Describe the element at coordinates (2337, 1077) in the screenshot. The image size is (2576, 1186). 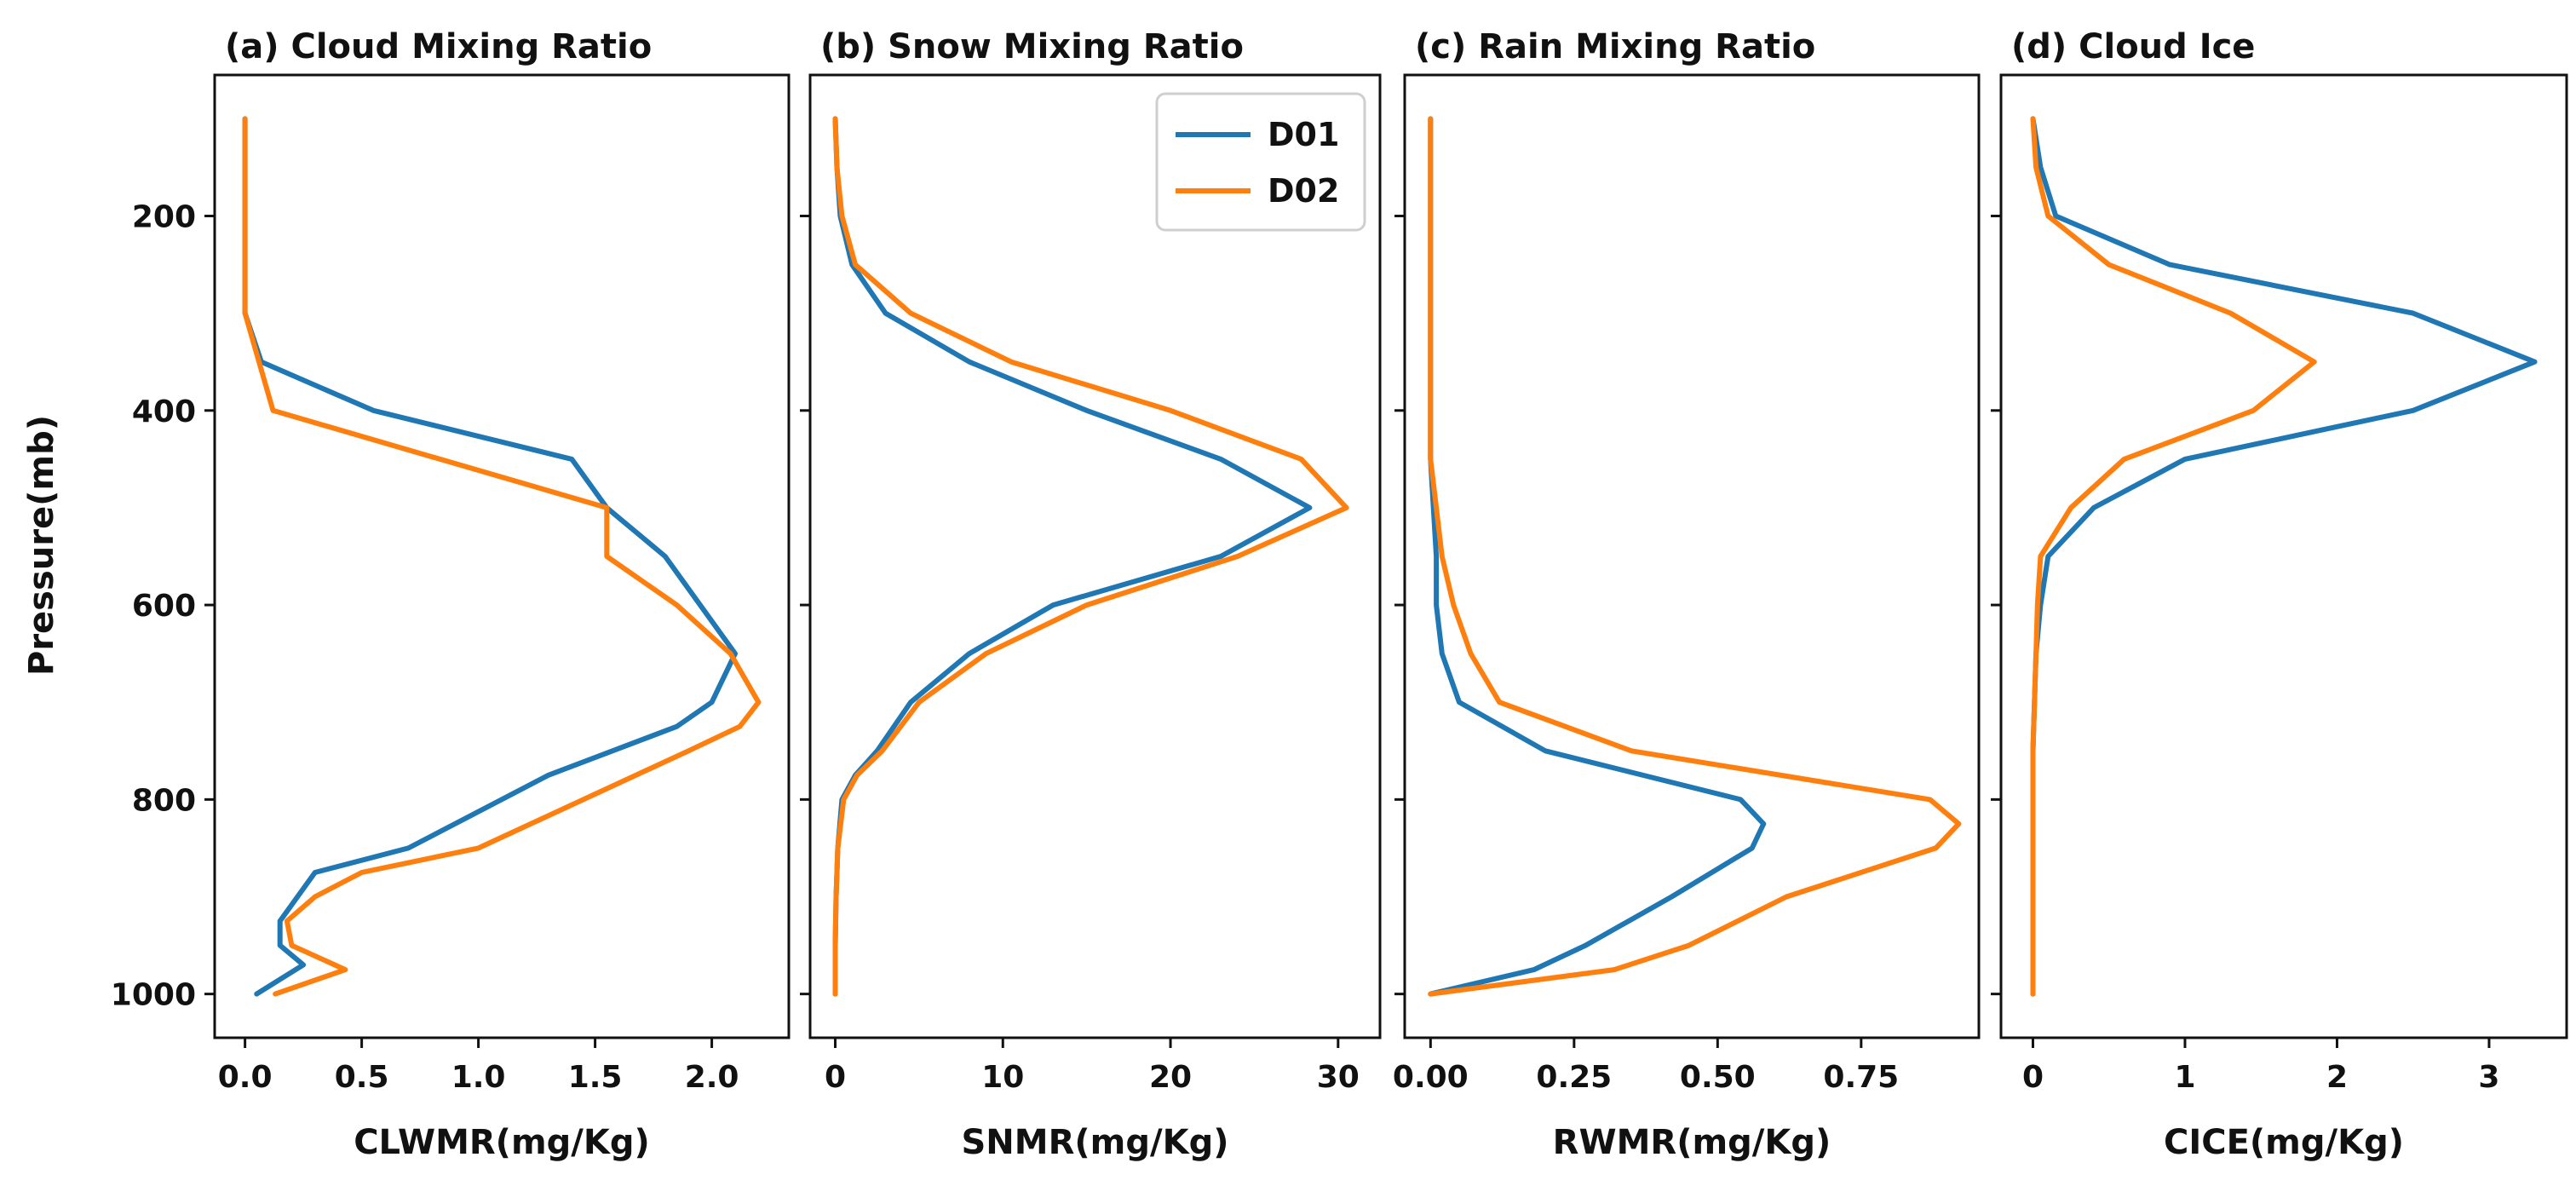
I see `x-tick-label: 2` at that location.